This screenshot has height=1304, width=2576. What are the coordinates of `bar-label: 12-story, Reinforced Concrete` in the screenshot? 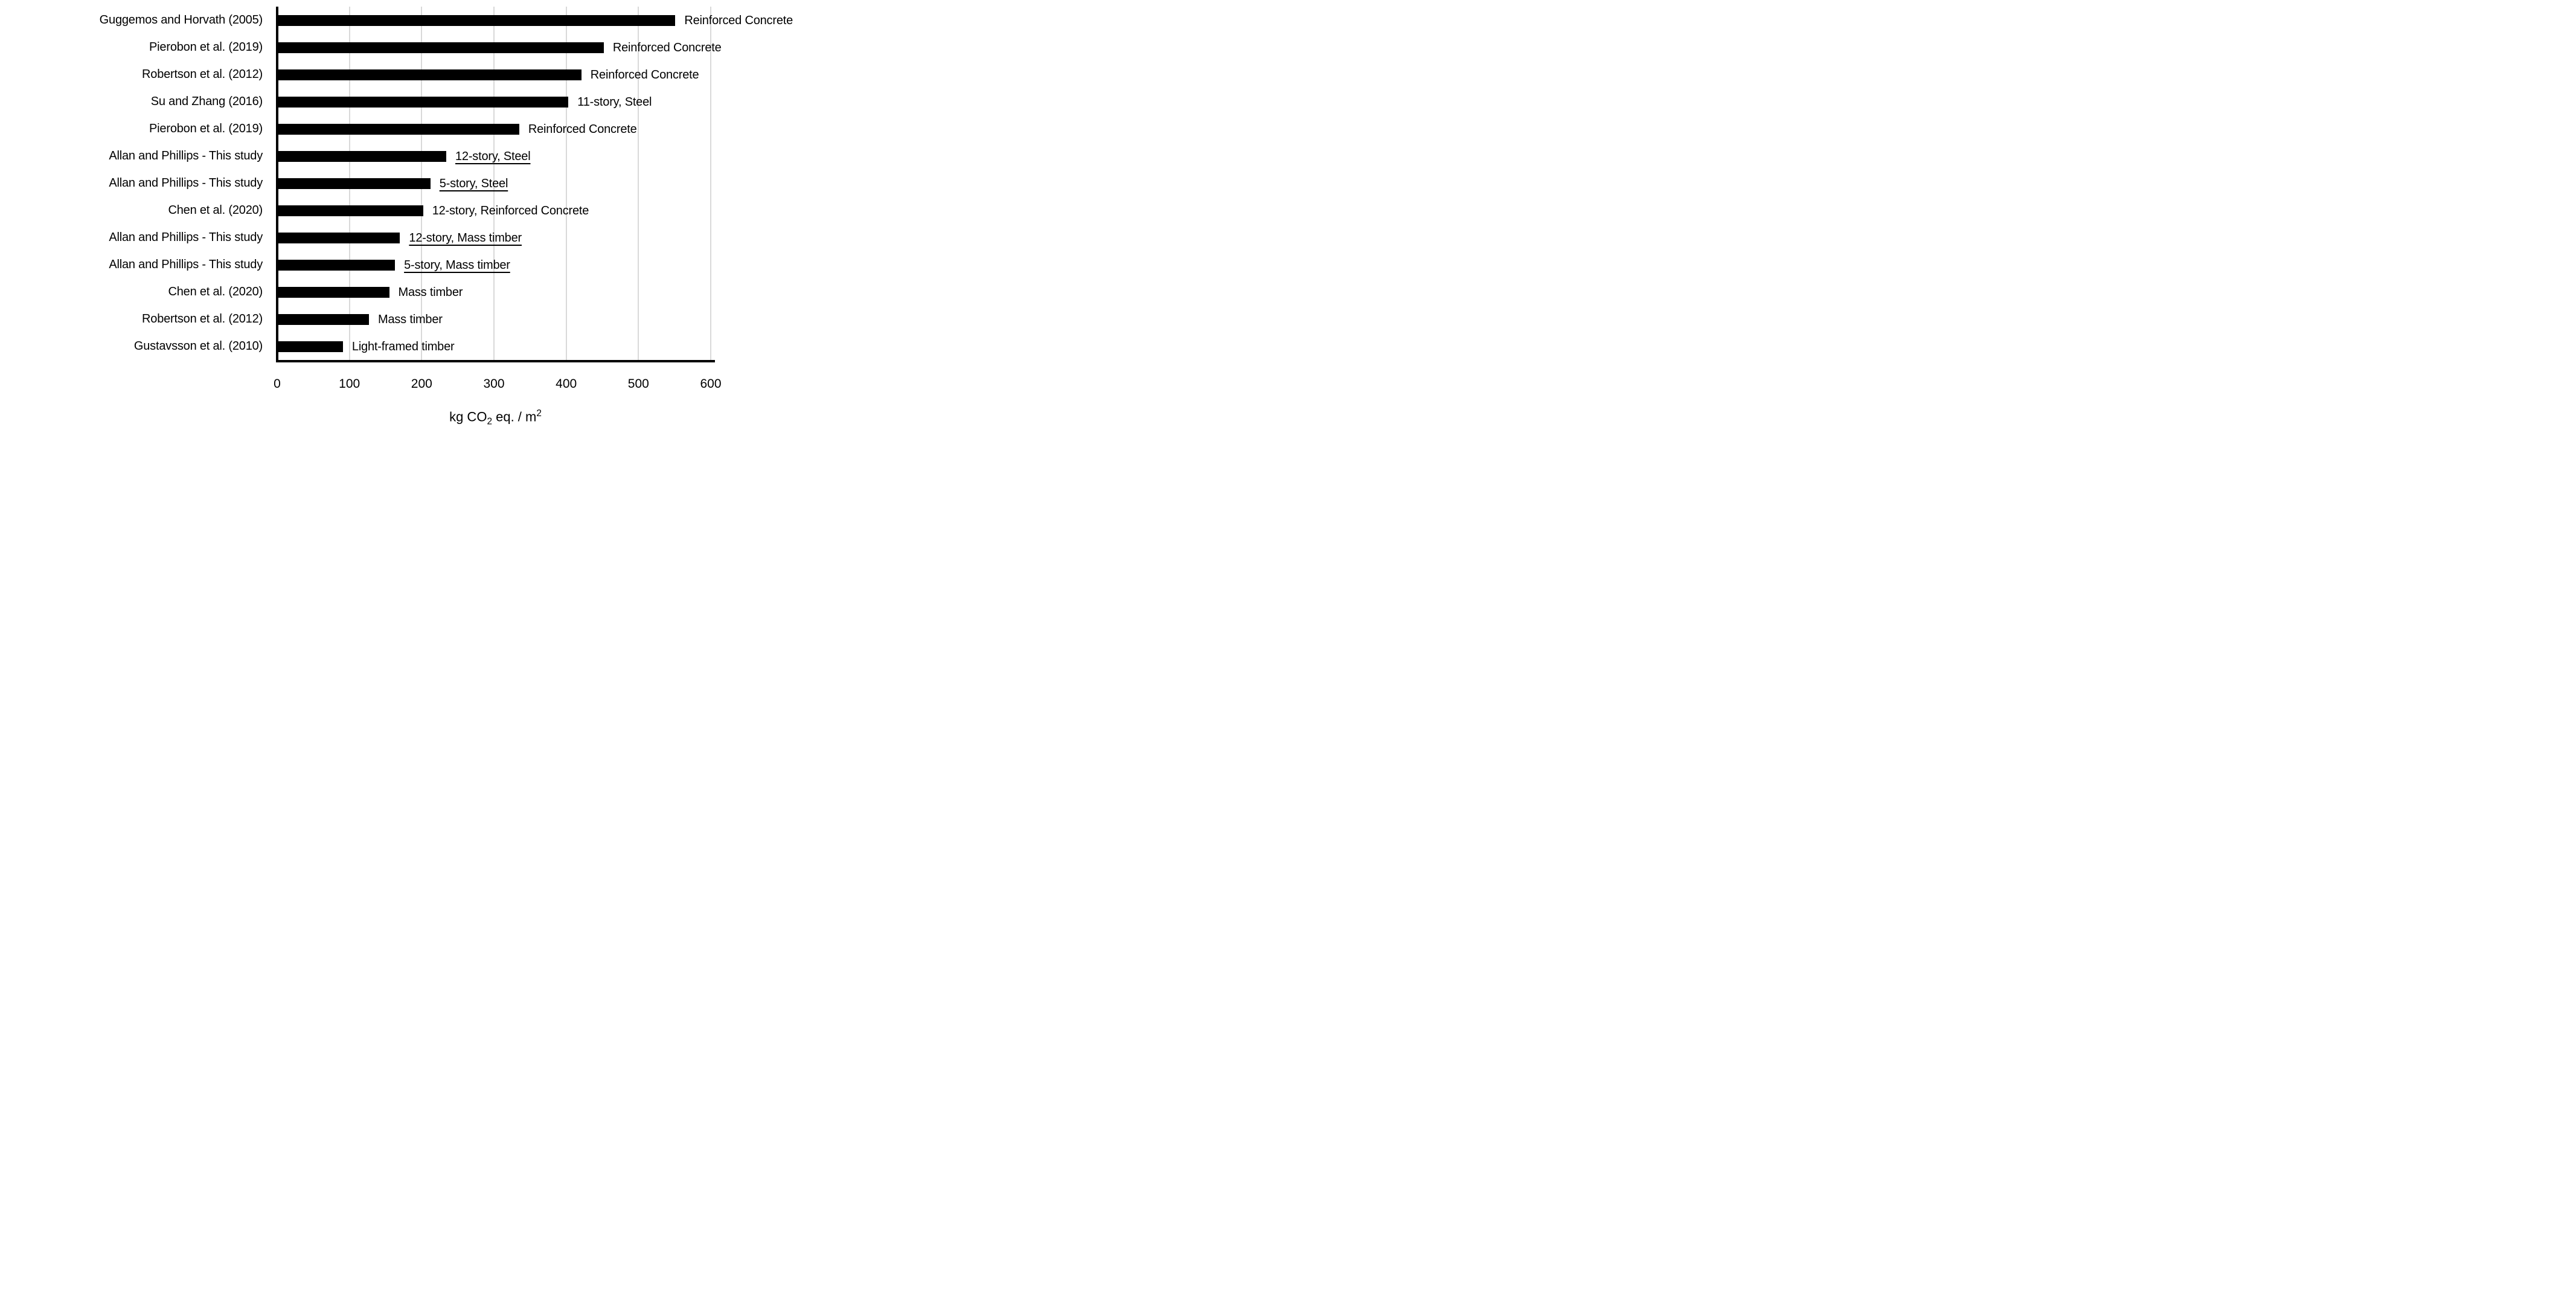 It's located at (510, 210).